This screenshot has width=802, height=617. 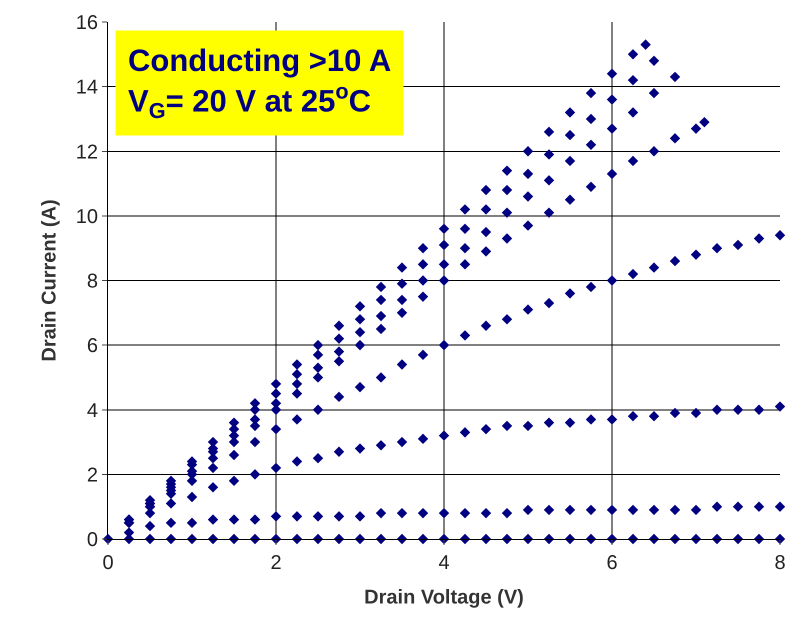 I want to click on y-tick-label: 4, so click(x=92, y=411).